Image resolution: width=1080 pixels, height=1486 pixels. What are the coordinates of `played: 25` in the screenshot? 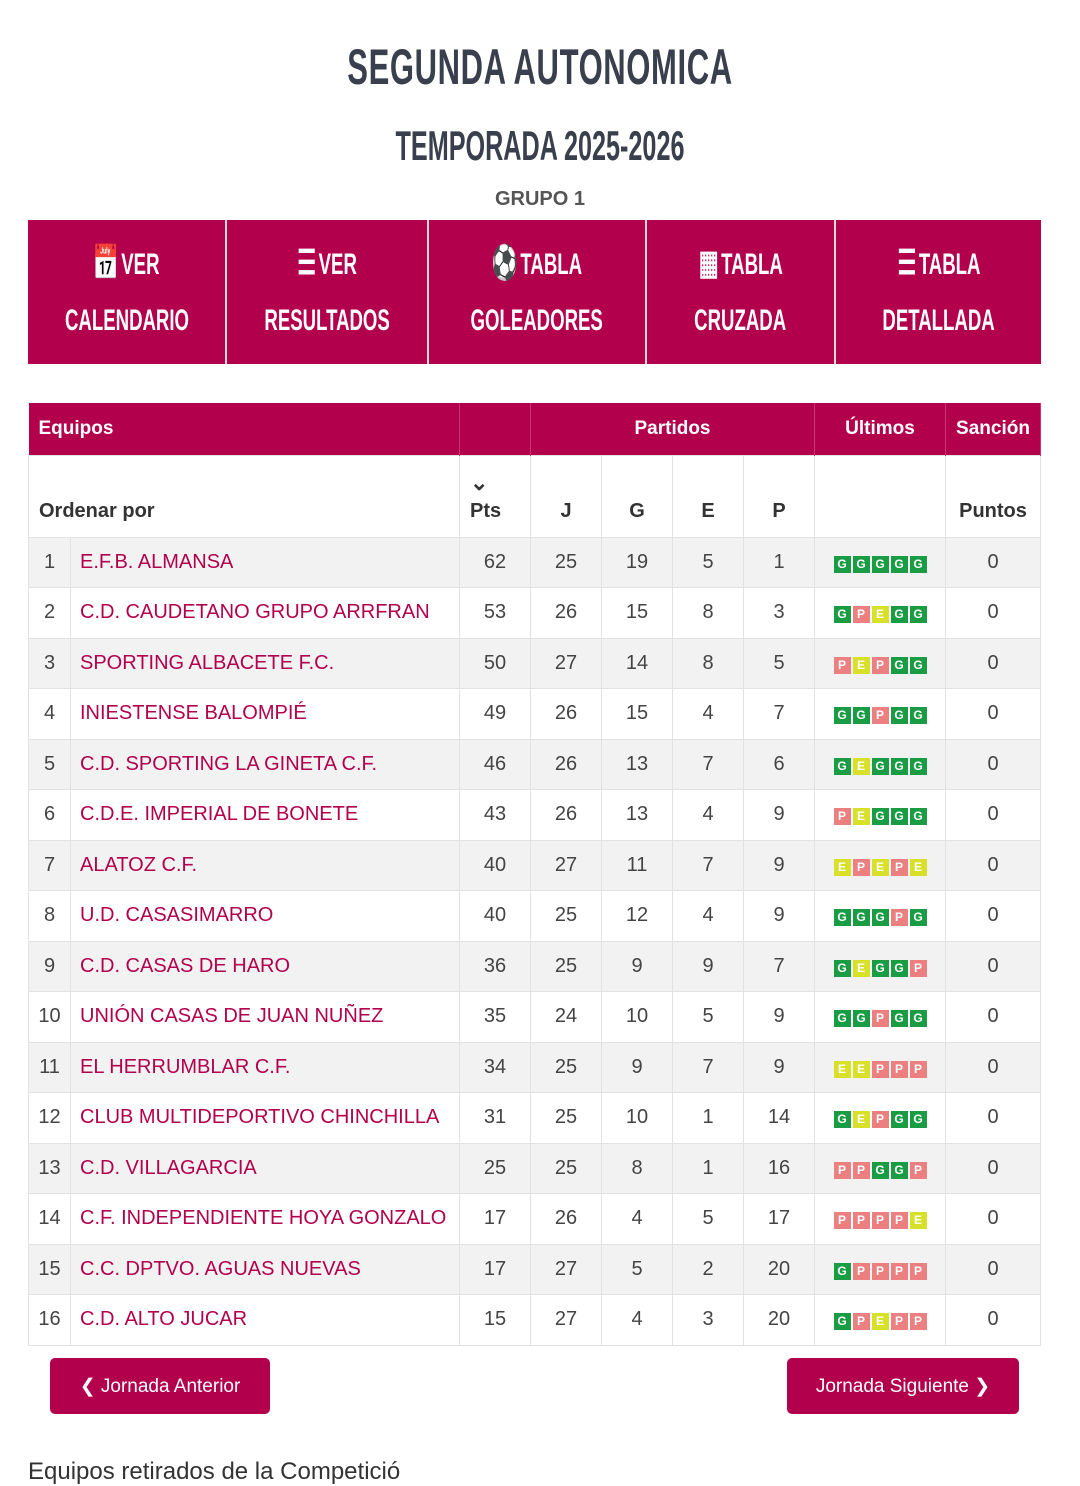 It's located at (566, 1168).